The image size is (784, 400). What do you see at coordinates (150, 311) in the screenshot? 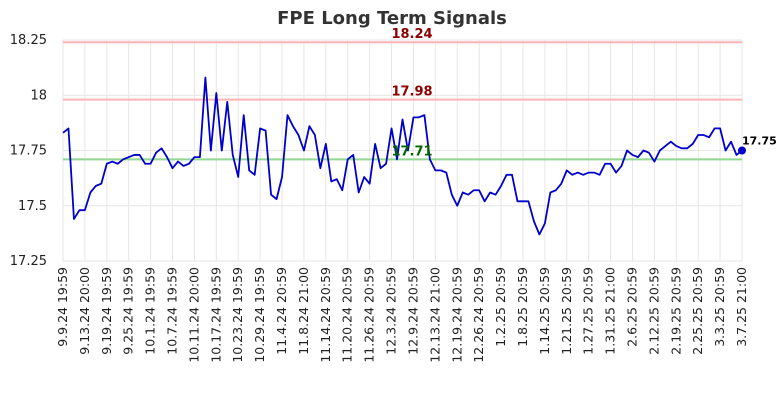
I see `x-tick-label: 10.1.24 19:59` at bounding box center [150, 311].